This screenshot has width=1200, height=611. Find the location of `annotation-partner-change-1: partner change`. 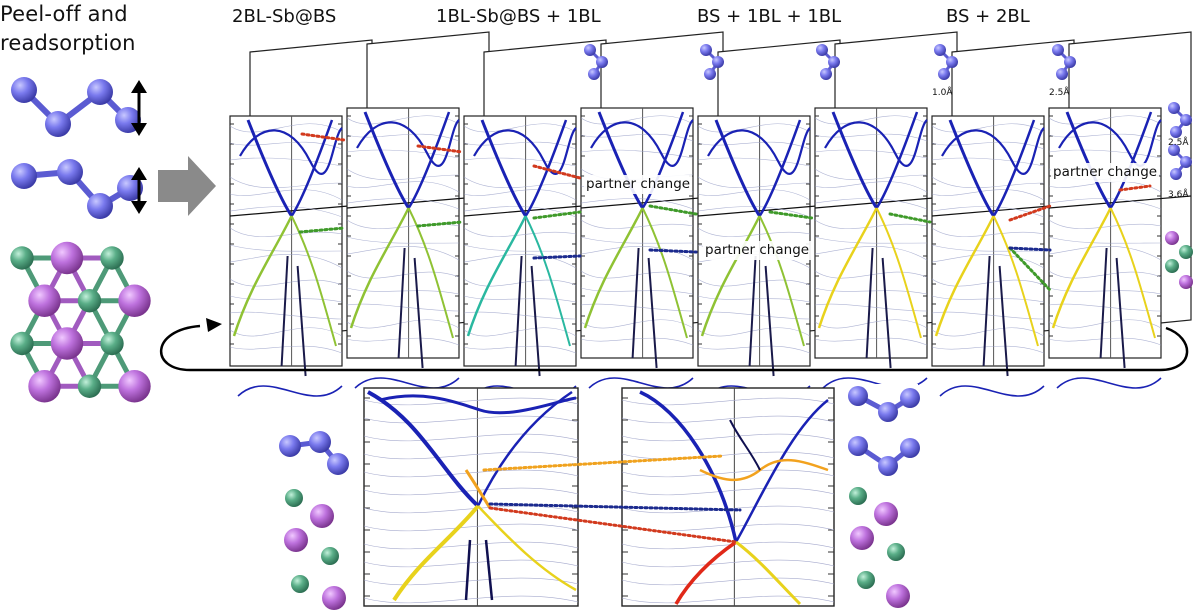

annotation-partner-change-1: partner change is located at coordinates (638, 184).